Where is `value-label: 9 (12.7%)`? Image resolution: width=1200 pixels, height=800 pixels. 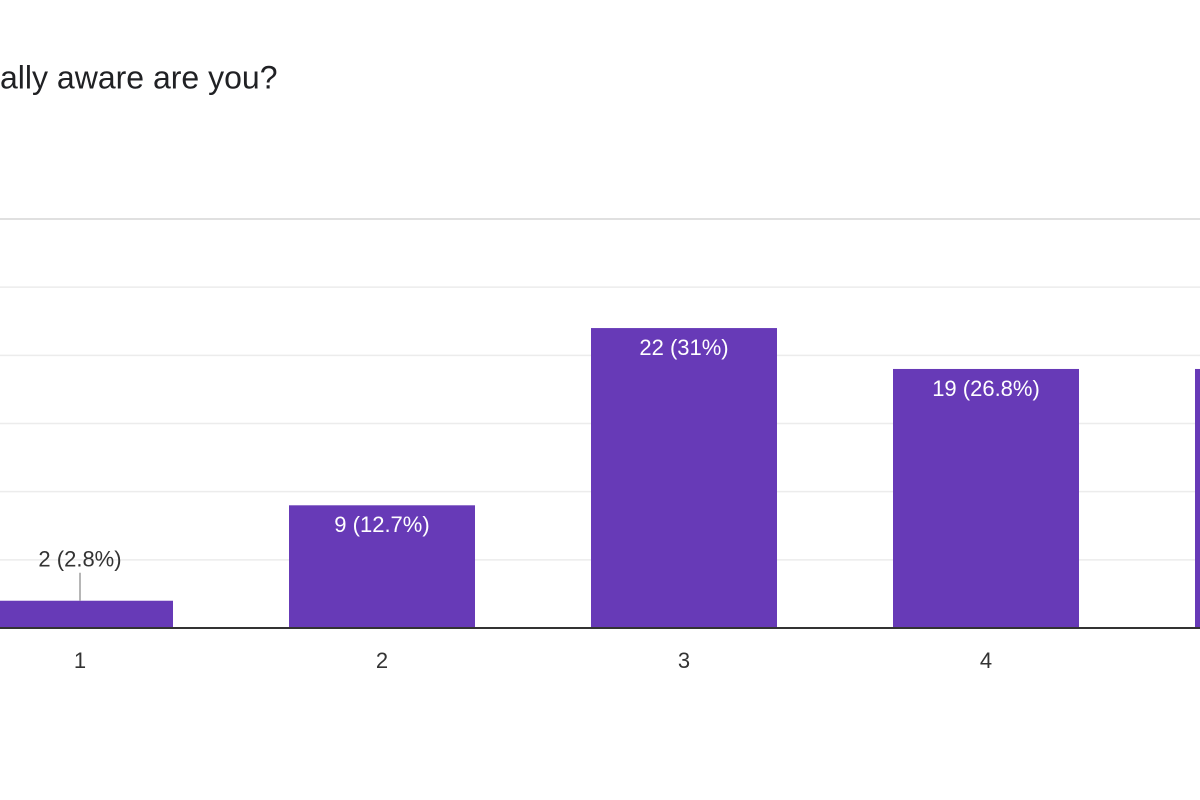 value-label: 9 (12.7%) is located at coordinates (381, 524).